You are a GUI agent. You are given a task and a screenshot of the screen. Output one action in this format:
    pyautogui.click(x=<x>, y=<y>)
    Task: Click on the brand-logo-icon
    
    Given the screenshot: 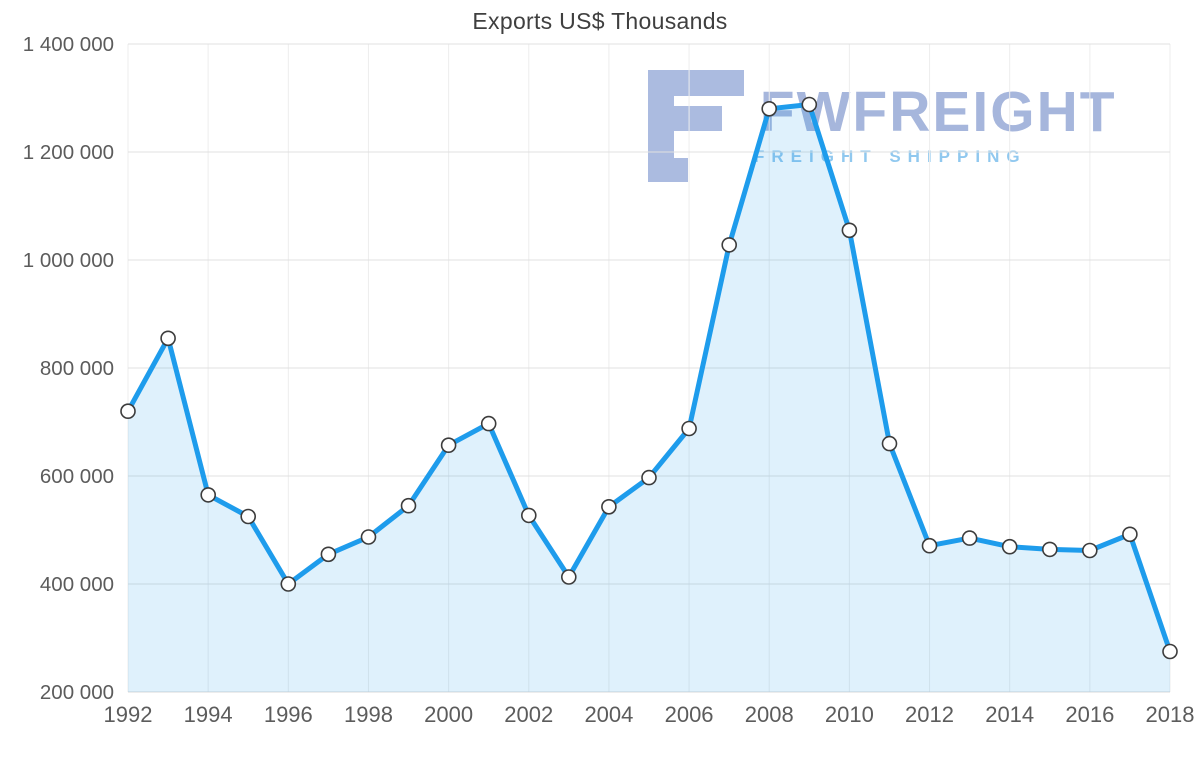 What is the action you would take?
    pyautogui.click(x=696, y=126)
    